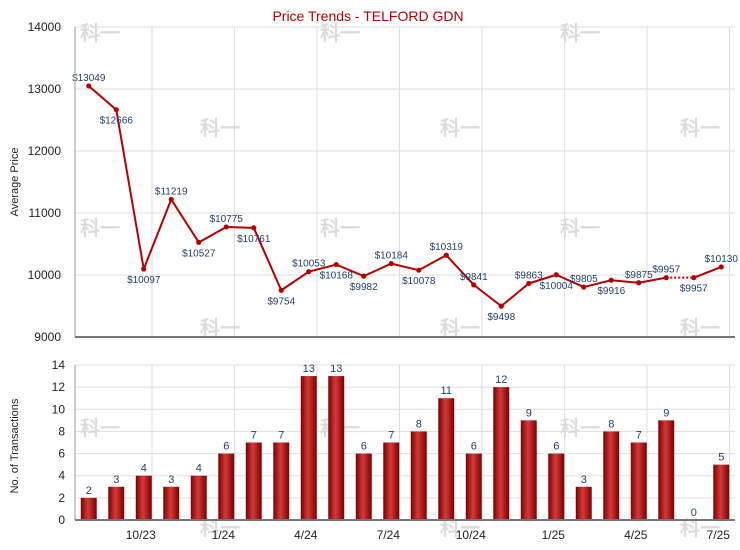 Image resolution: width=740 pixels, height=550 pixels. What do you see at coordinates (389, 535) in the screenshot?
I see `x-tick-label: 7/24` at bounding box center [389, 535].